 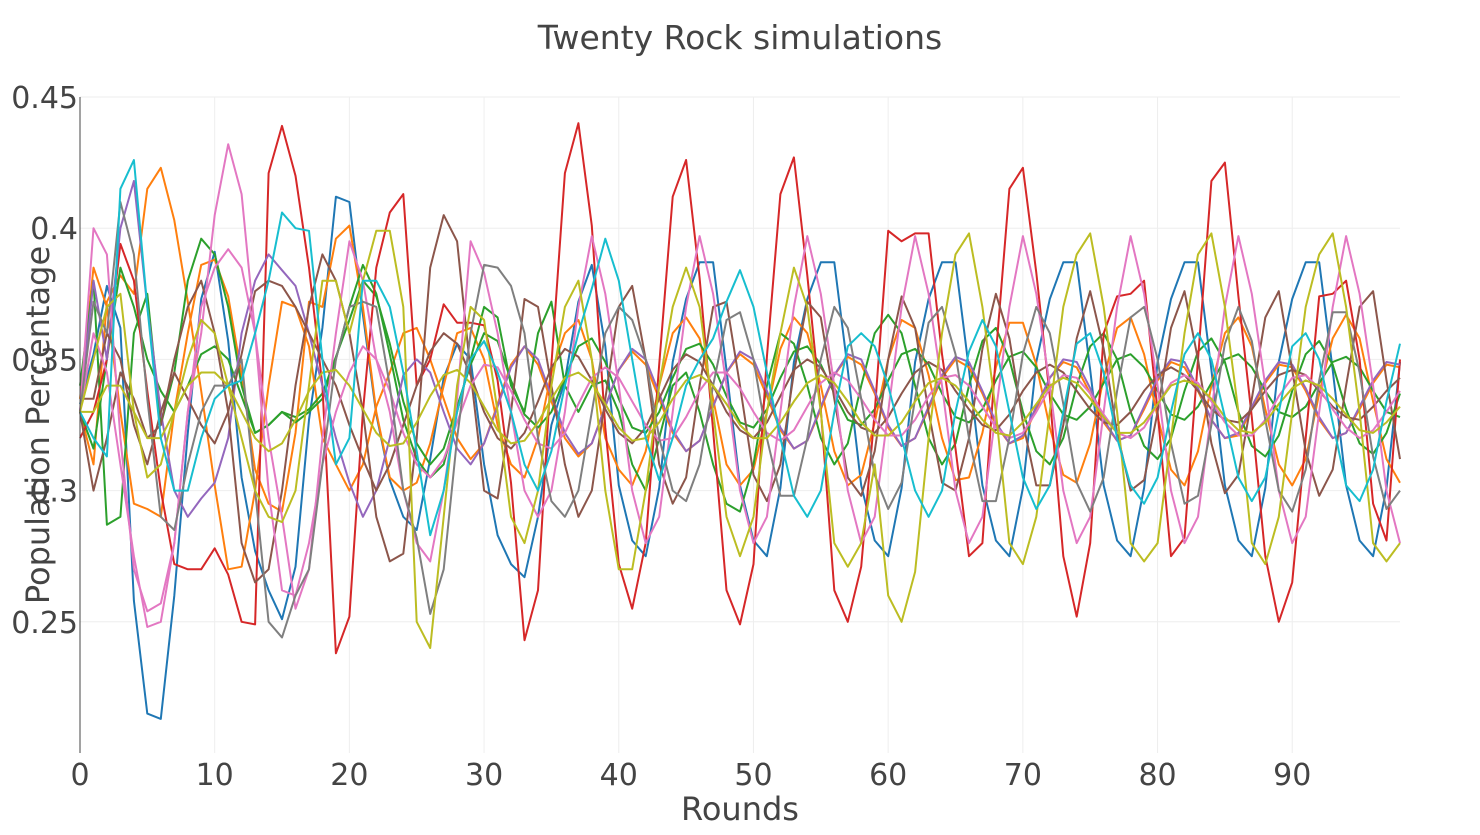 What do you see at coordinates (44, 98) in the screenshot?
I see `y-tick-label: 0.45` at bounding box center [44, 98].